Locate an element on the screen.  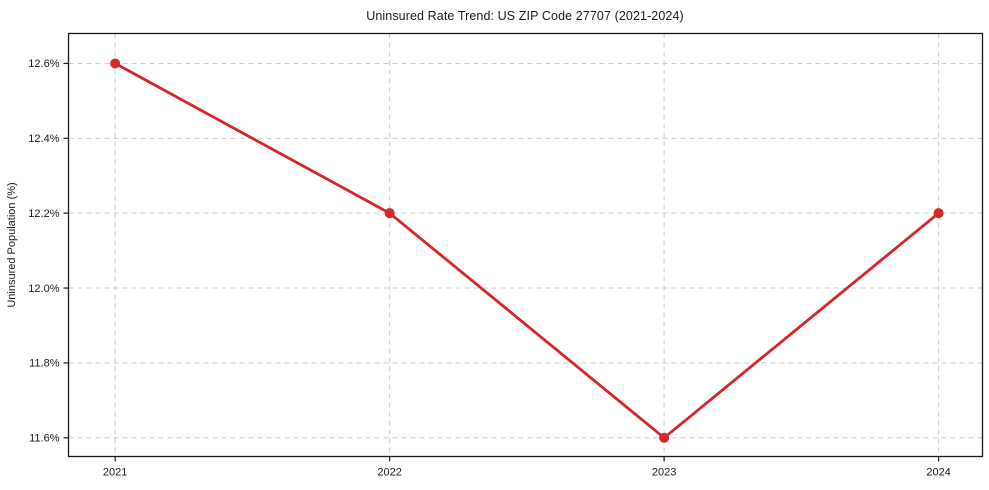
x-tick-label: 2022 is located at coordinates (389, 473).